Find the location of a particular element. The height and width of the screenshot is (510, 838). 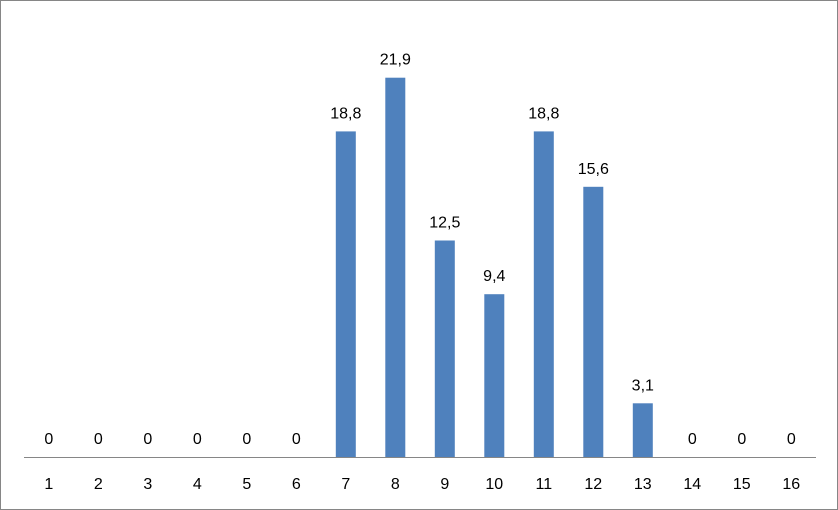

x-tick-label-13: 13 is located at coordinates (643, 484).